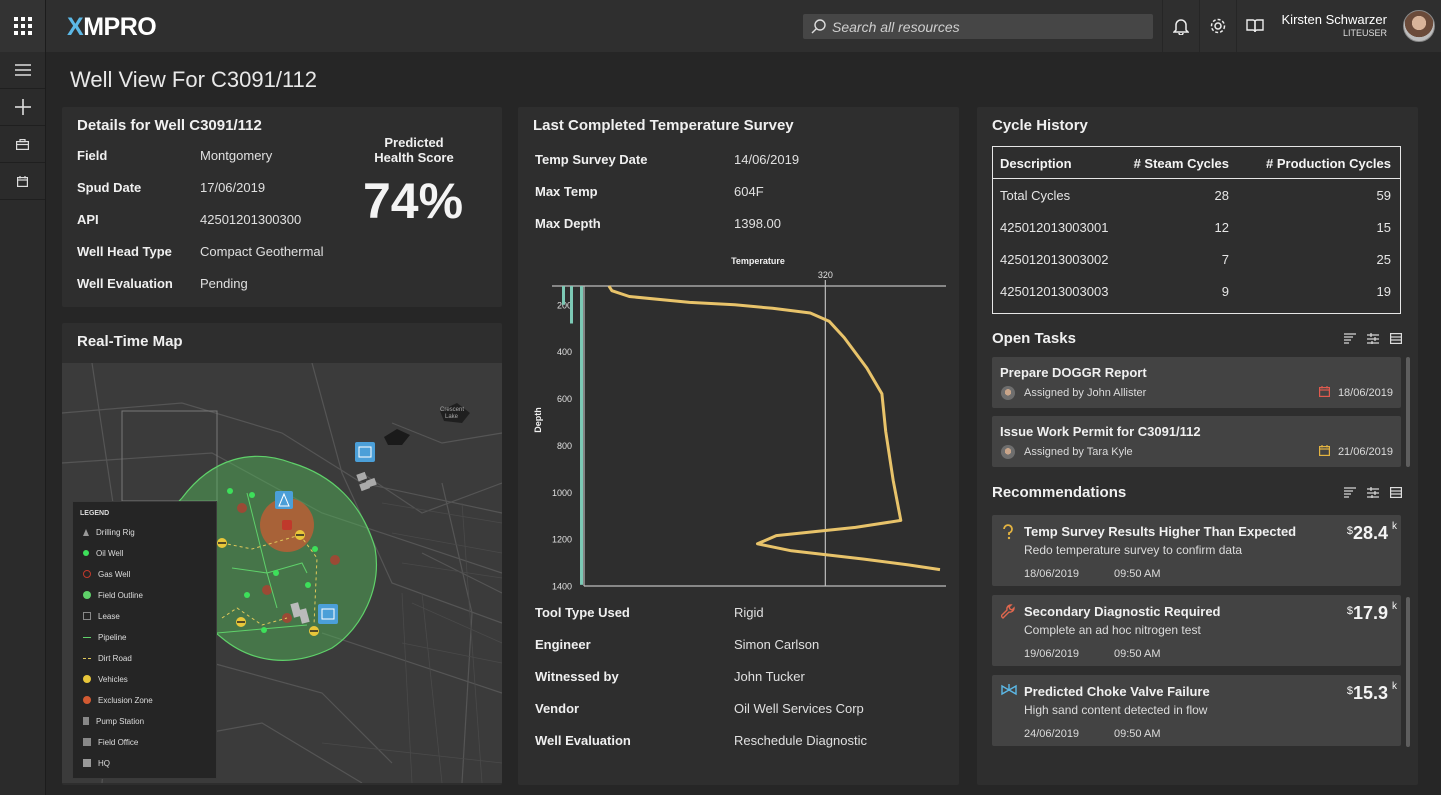  Describe the element at coordinates (767, 159) in the screenshot. I see `survey-value: 14/06/2019` at that location.